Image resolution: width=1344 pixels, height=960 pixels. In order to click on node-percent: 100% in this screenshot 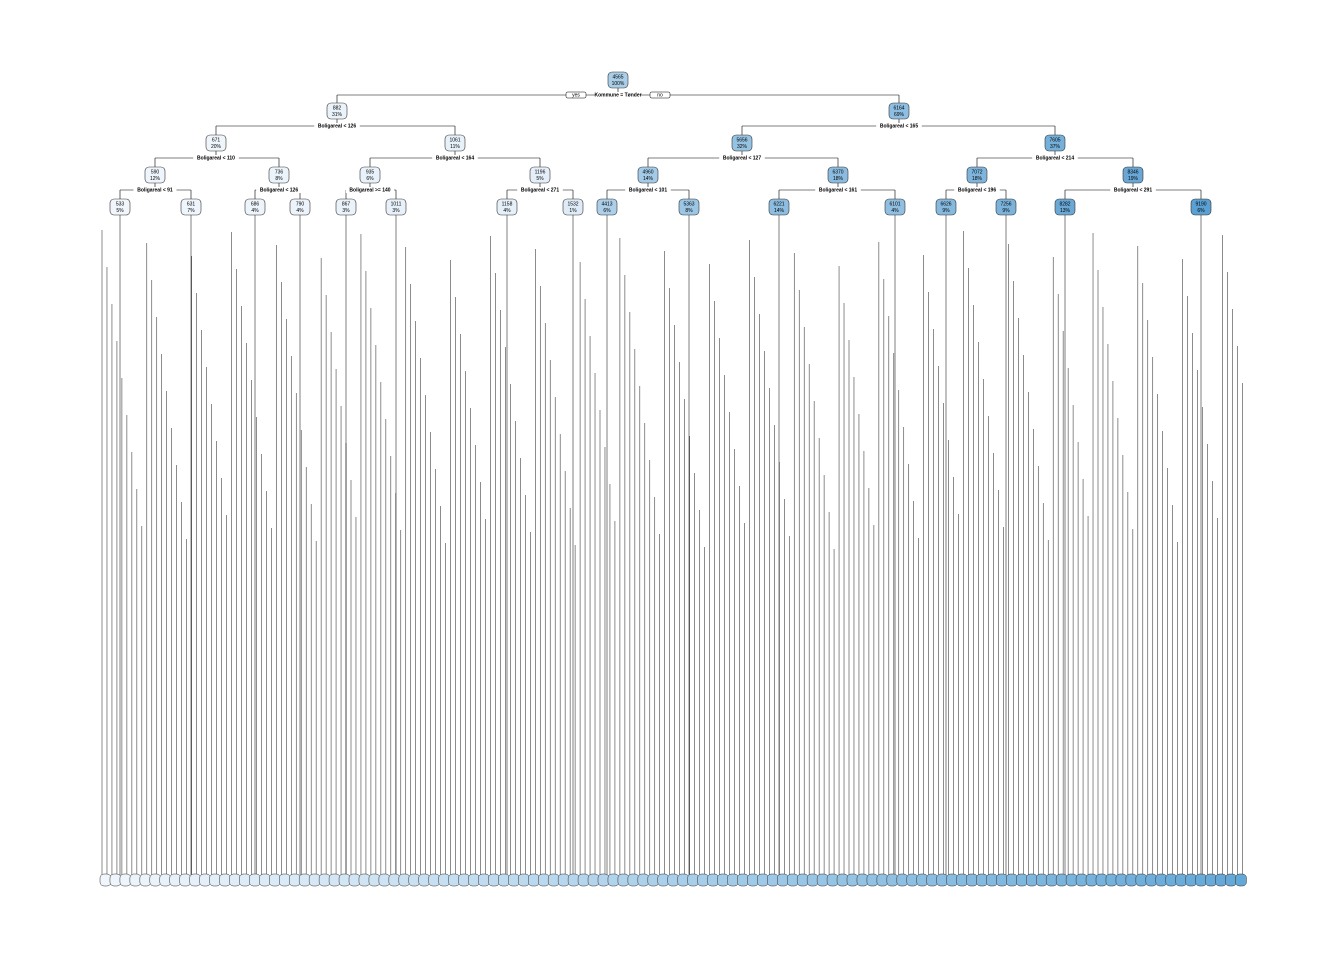, I will do `click(618, 84)`.